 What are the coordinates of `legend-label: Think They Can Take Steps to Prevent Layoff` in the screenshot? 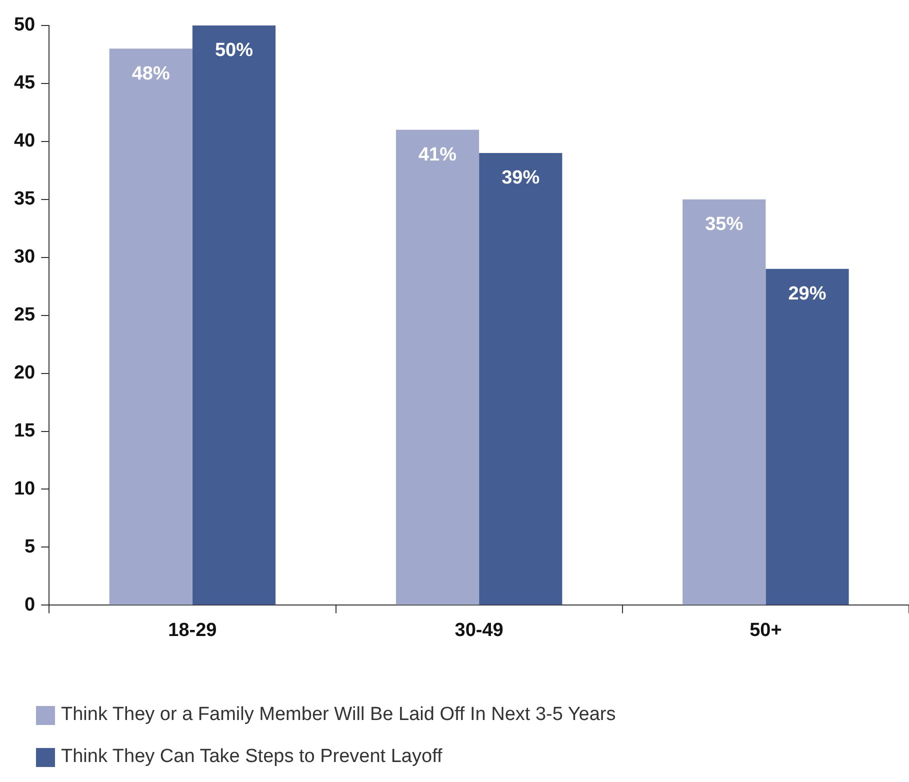 It's located at (251, 757).